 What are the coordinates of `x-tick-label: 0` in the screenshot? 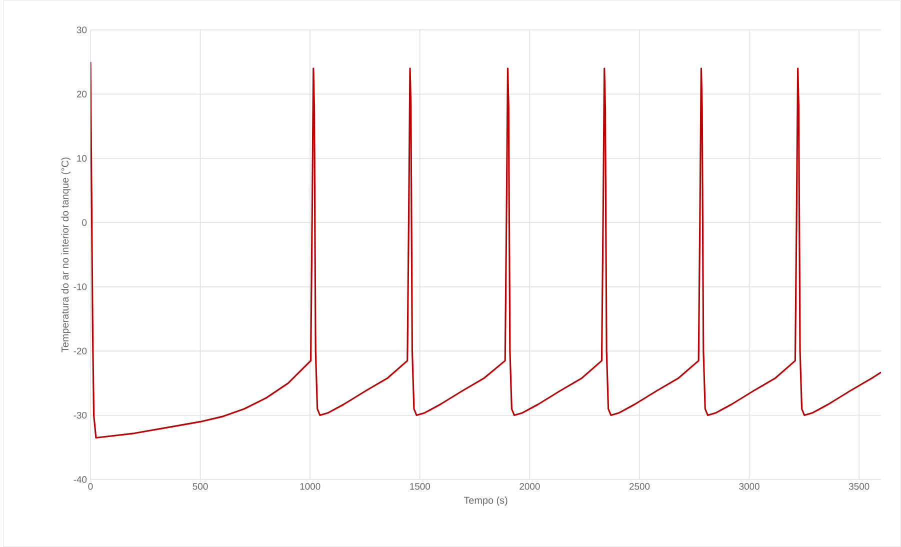 It's located at (90, 486).